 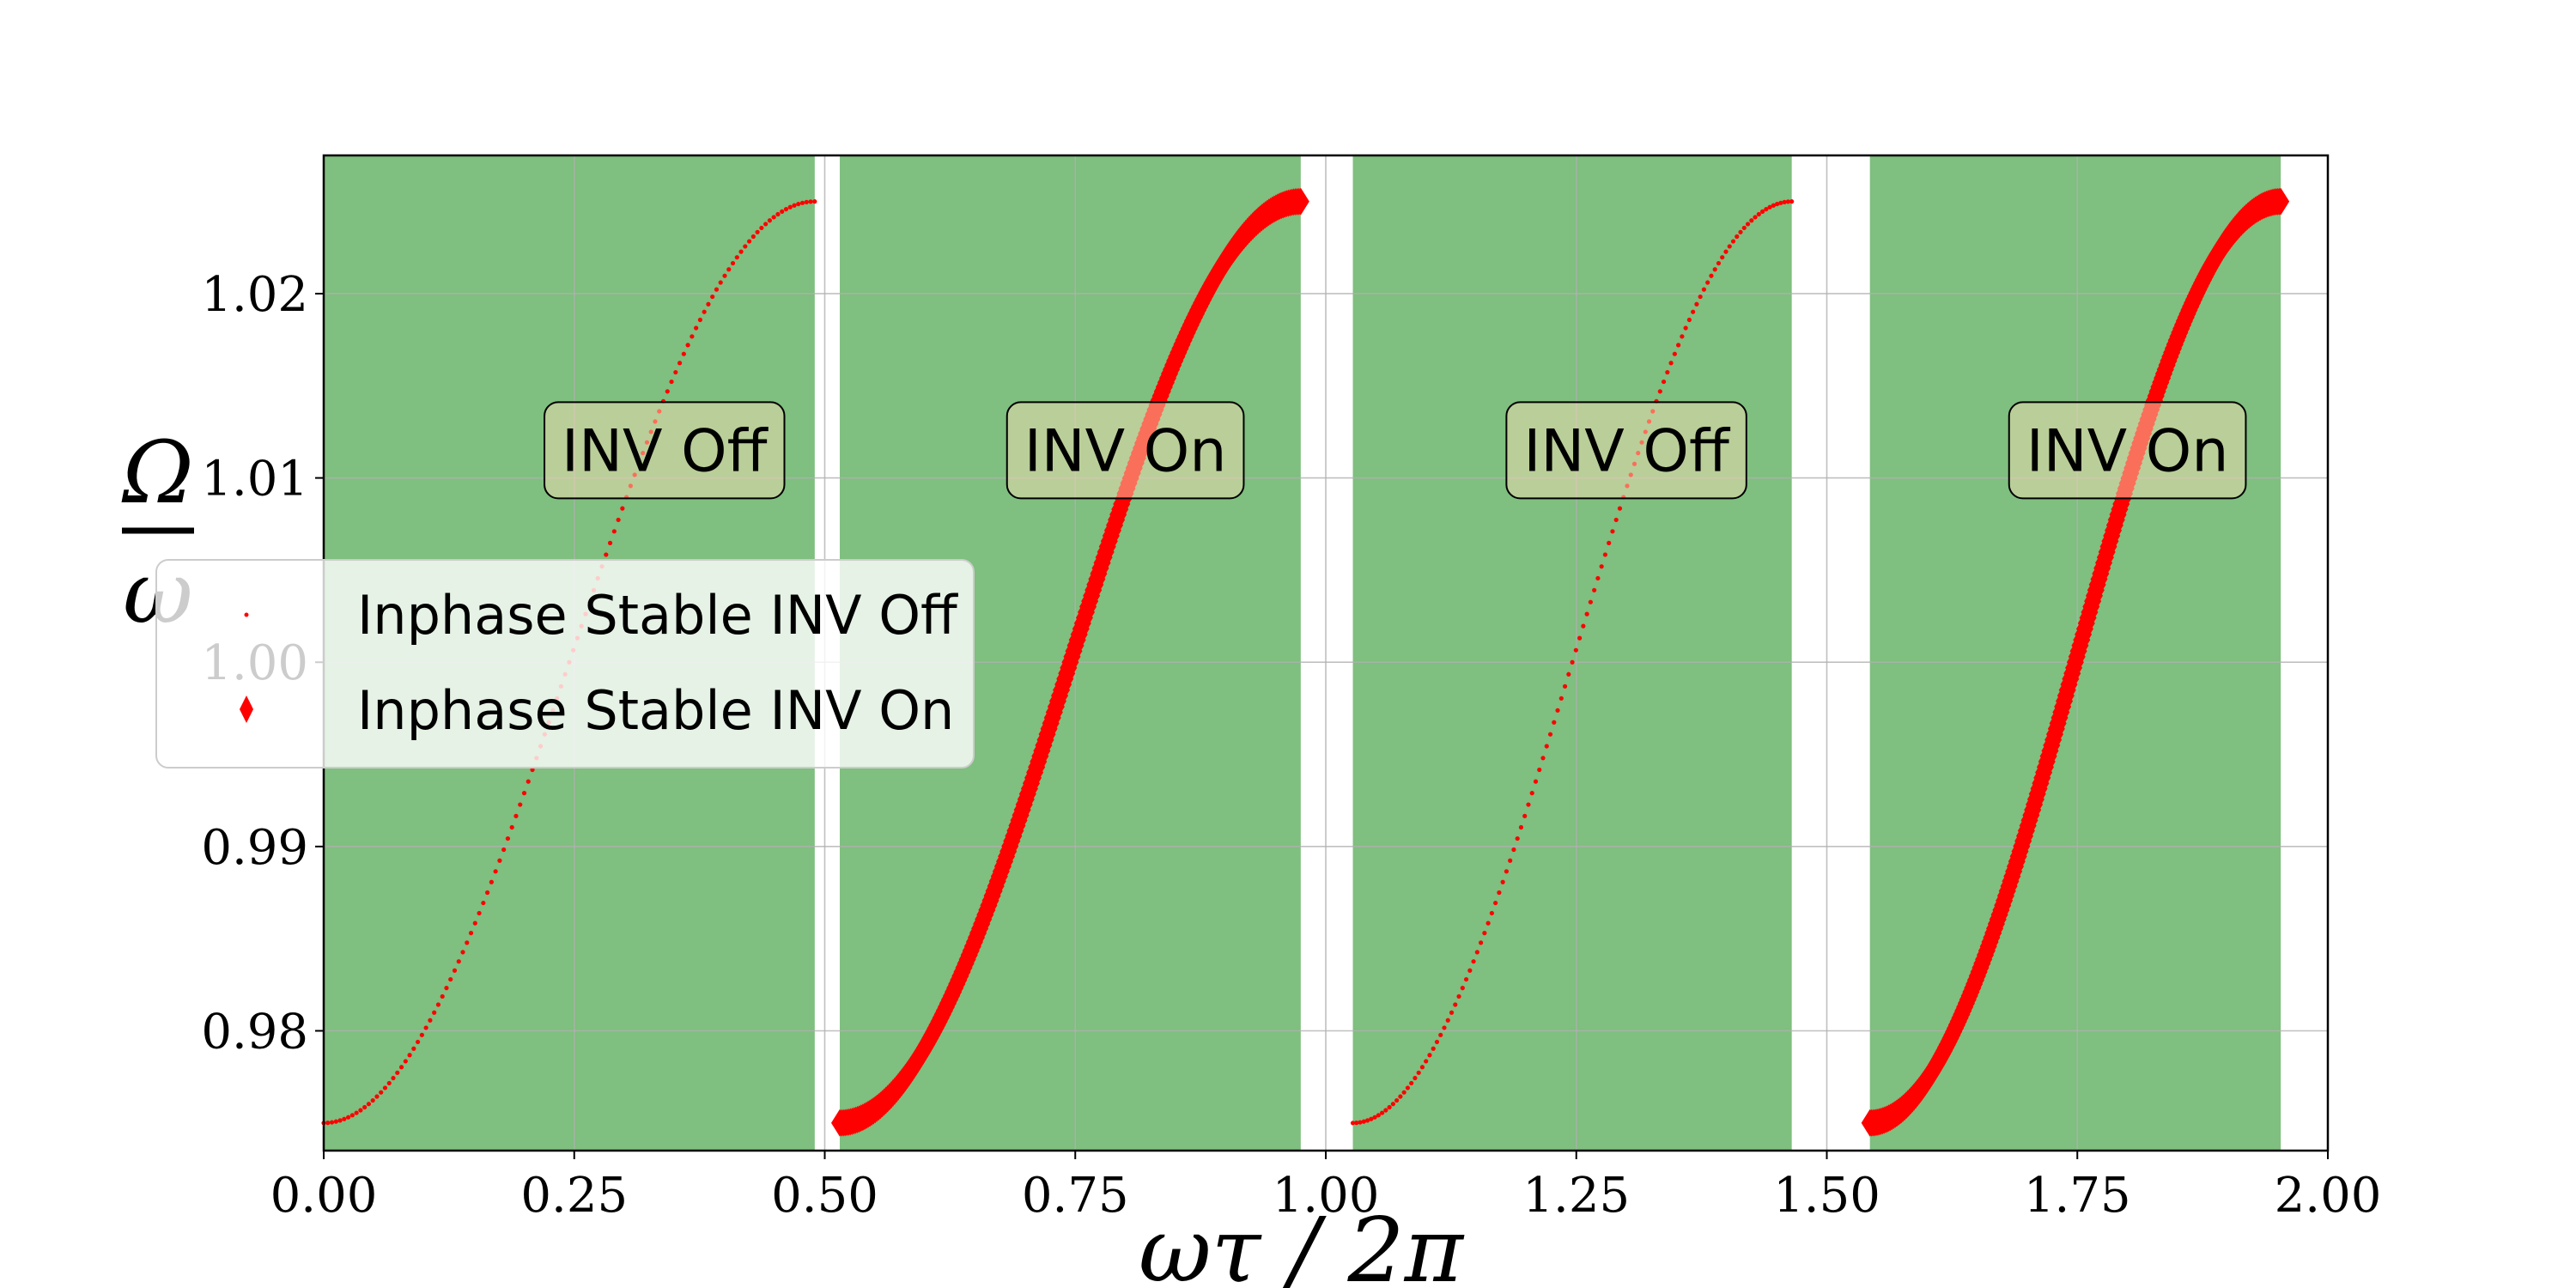 What do you see at coordinates (2127, 451) in the screenshot?
I see `region-label-text-3: INV On` at bounding box center [2127, 451].